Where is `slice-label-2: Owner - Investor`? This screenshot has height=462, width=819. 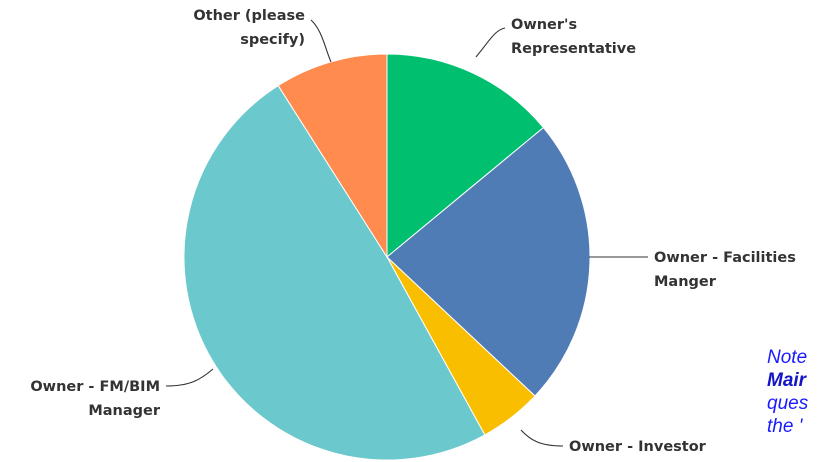 slice-label-2: Owner - Investor is located at coordinates (638, 447).